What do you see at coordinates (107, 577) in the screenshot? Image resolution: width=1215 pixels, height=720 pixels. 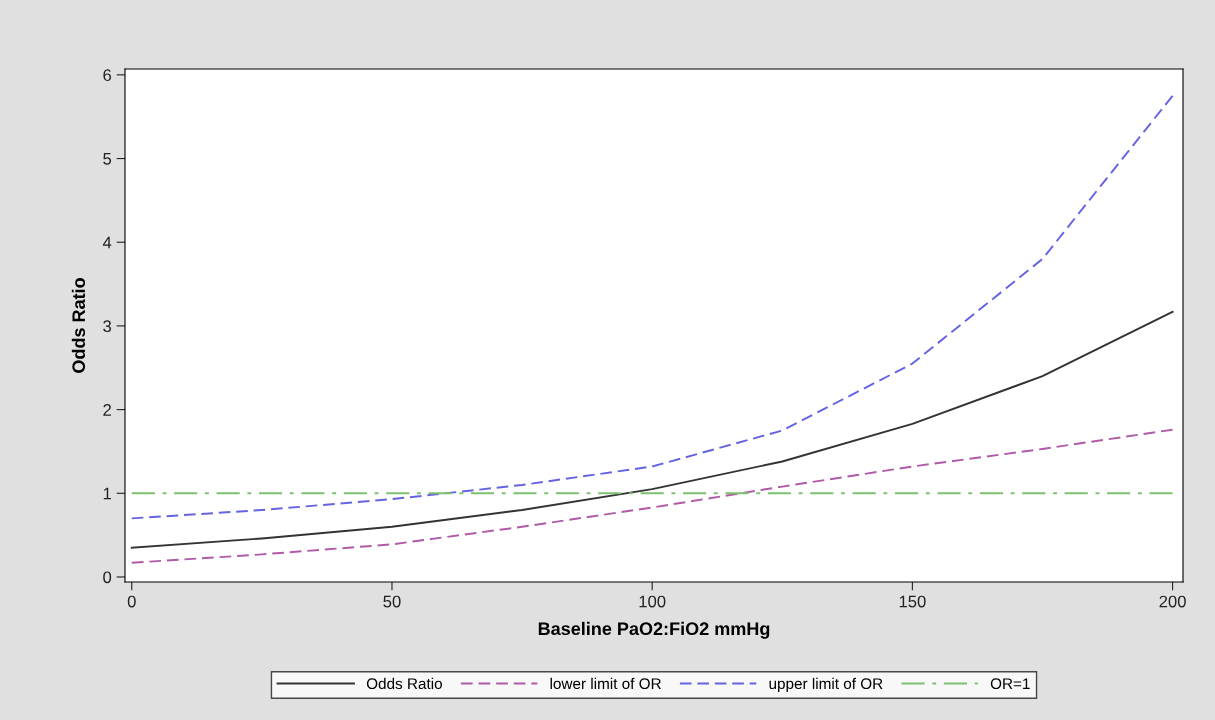 I see `y-tick-label: 0` at bounding box center [107, 577].